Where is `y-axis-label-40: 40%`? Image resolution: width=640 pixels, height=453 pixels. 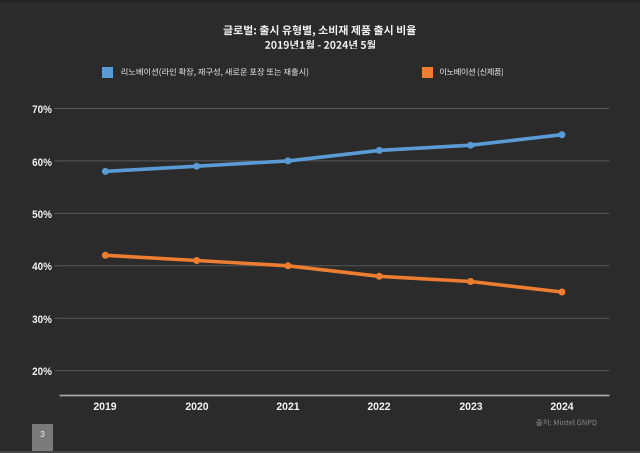
y-axis-label-40: 40% is located at coordinates (42, 267).